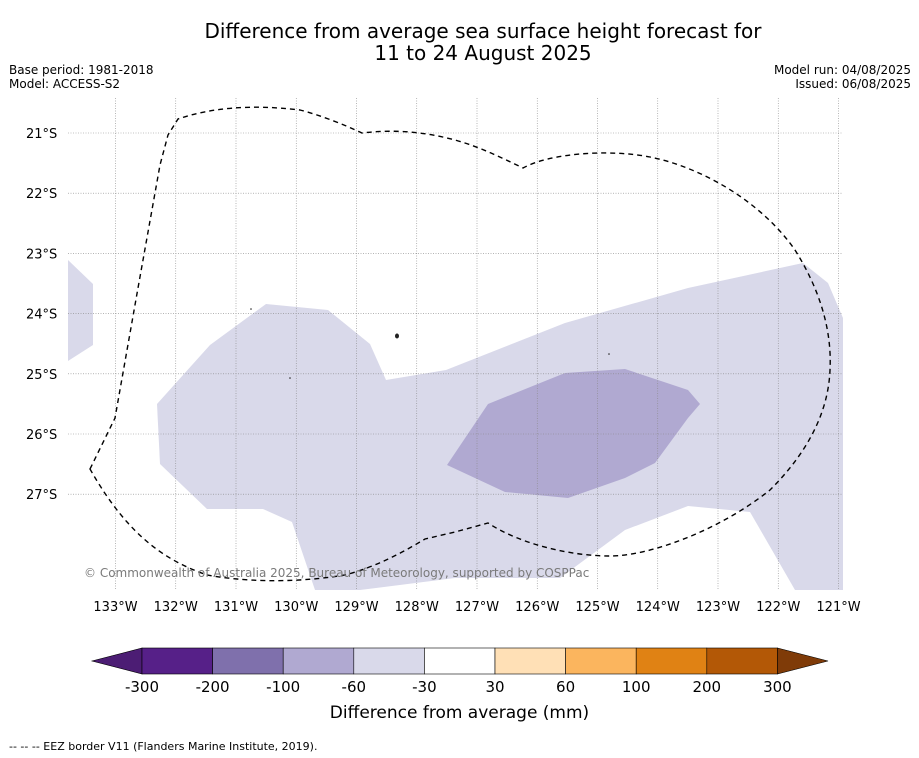 The width and height of the screenshot is (919, 758). Describe the element at coordinates (853, 84) in the screenshot. I see `issued-date: Issued: 06/08/2025` at that location.